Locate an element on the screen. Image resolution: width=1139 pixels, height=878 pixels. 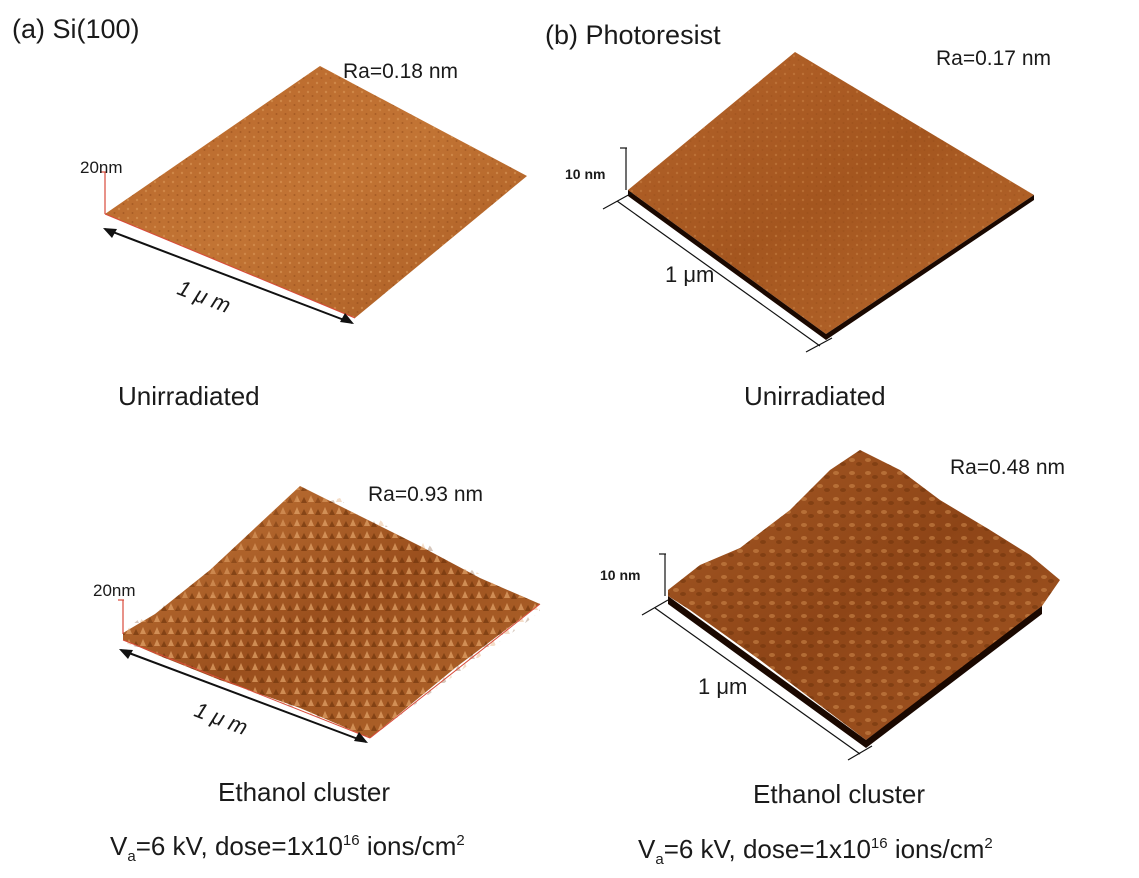
length-label-b-bottom: 1 μm is located at coordinates (723, 686).